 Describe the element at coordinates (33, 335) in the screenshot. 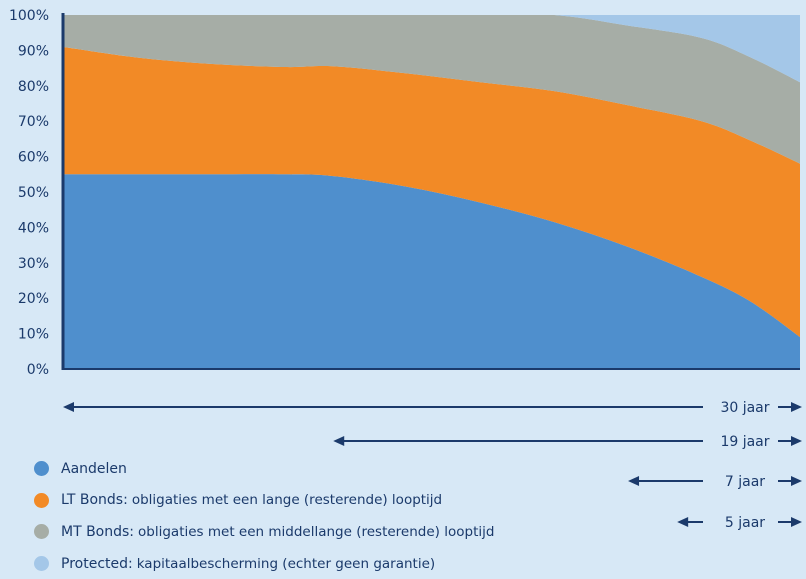

I see `y-tick-label: 10%` at that location.